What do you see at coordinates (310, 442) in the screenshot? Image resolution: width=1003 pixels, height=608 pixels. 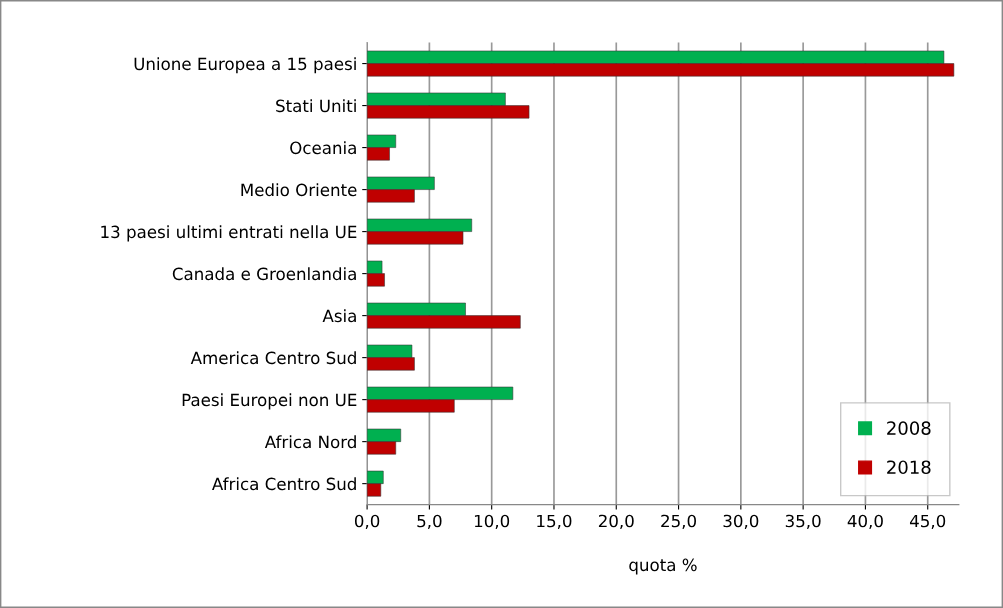 I see `y-tick-label: Africa Nord` at bounding box center [310, 442].